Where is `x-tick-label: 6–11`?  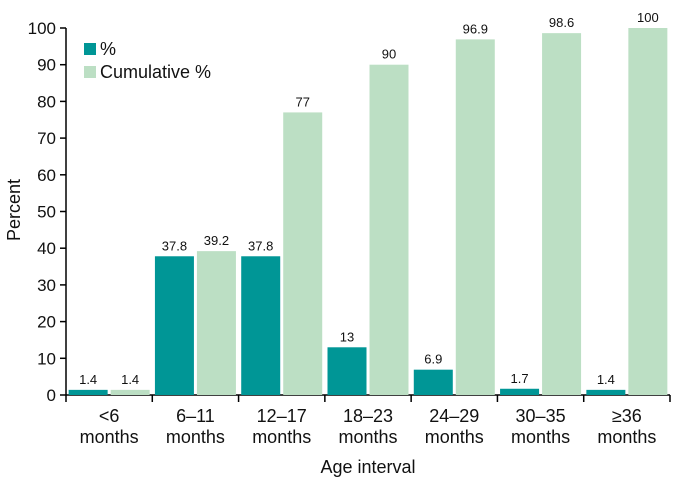 x-tick-label: 6–11 is located at coordinates (195, 416).